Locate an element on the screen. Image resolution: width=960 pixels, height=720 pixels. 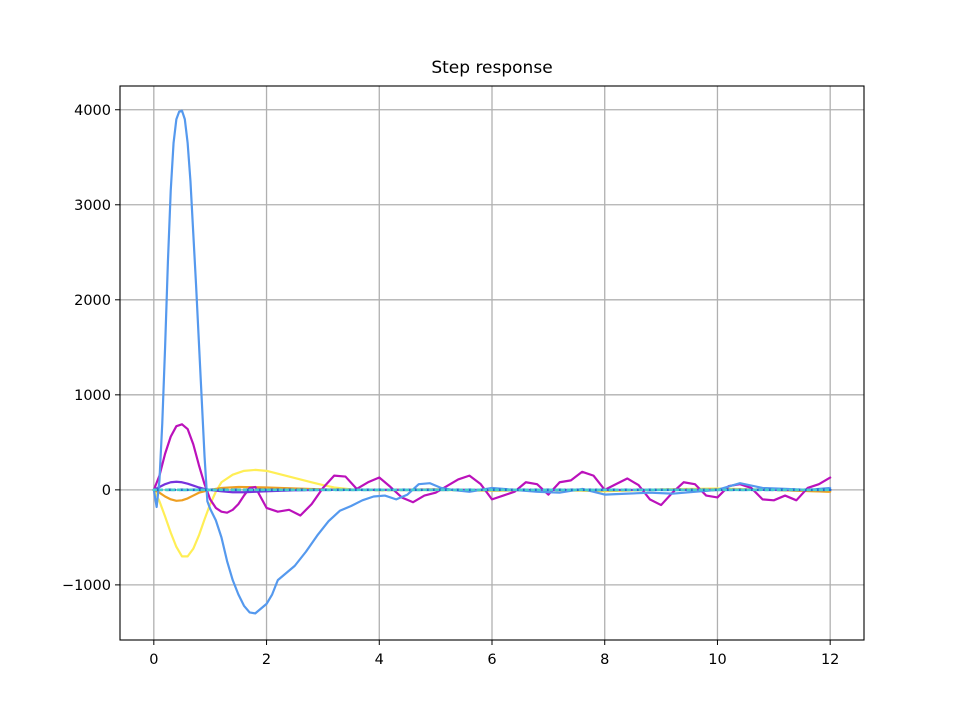
x-tick-label: 6 is located at coordinates (491, 660).